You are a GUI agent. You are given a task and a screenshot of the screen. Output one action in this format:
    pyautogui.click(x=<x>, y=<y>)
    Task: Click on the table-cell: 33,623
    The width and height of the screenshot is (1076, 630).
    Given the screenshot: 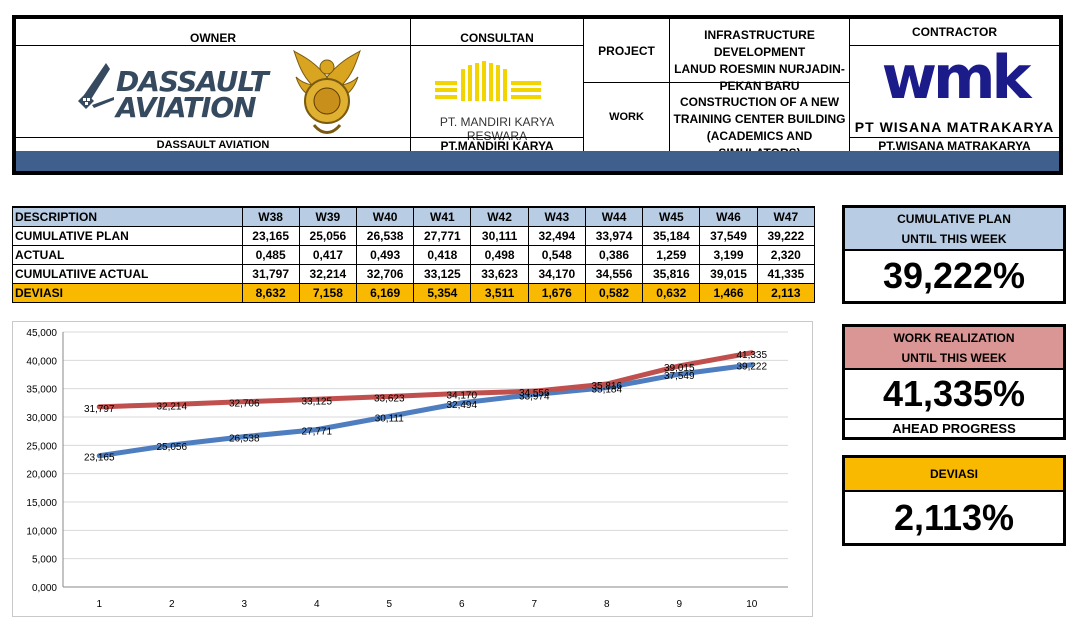 What is the action you would take?
    pyautogui.click(x=499, y=273)
    